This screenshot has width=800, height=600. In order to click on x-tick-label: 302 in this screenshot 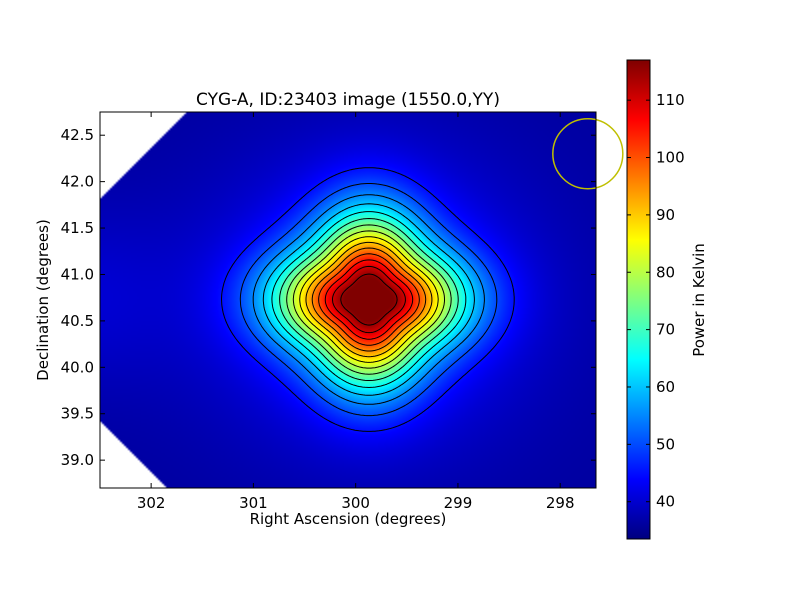, I will do `click(151, 503)`.